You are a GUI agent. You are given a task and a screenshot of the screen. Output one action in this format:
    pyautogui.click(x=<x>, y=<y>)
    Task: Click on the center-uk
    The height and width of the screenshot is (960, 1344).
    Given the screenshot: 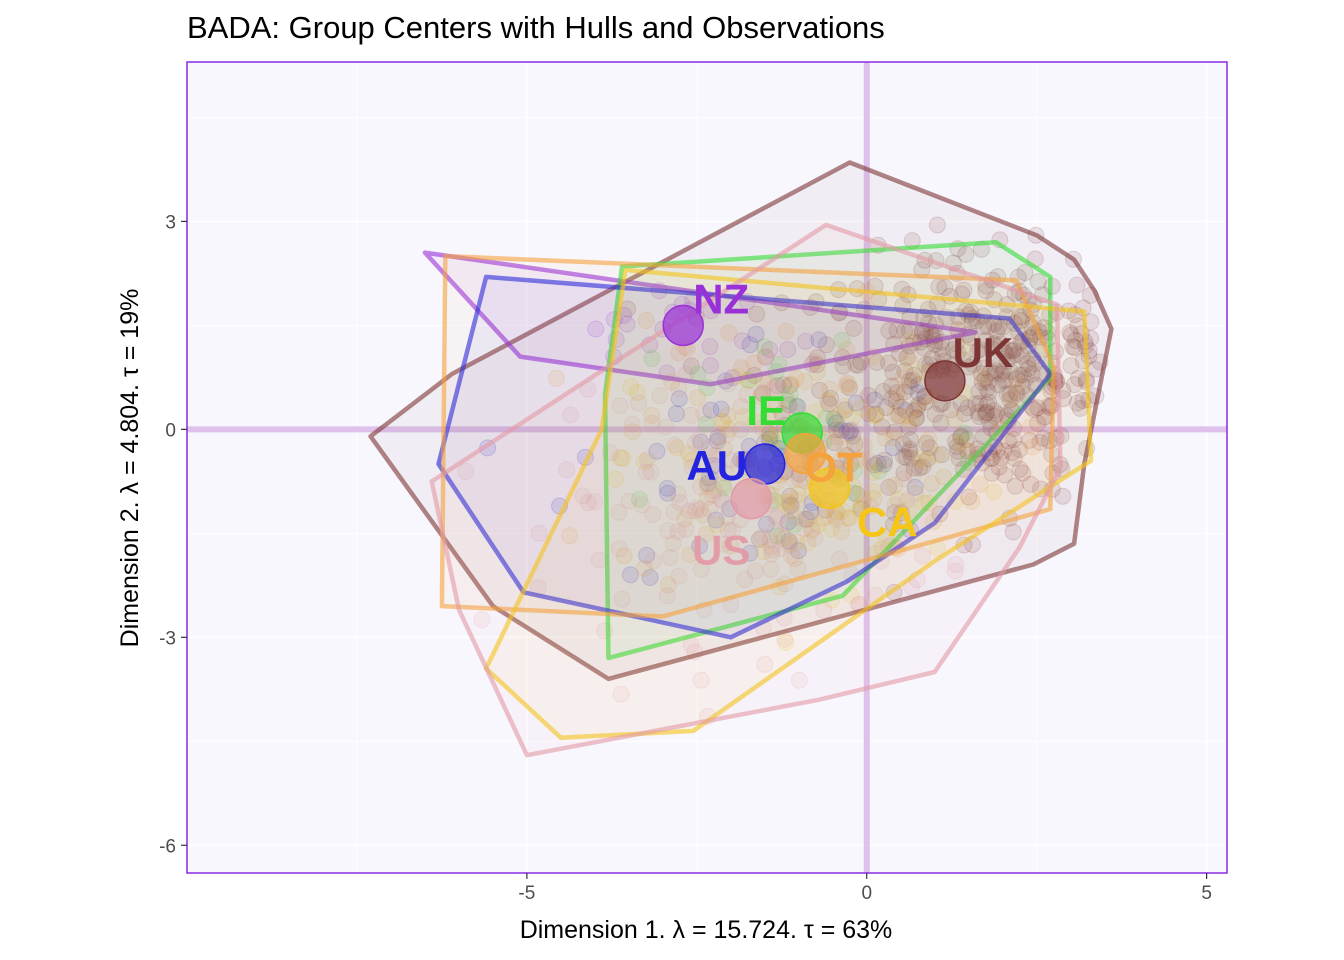 What is the action you would take?
    pyautogui.click(x=945, y=381)
    